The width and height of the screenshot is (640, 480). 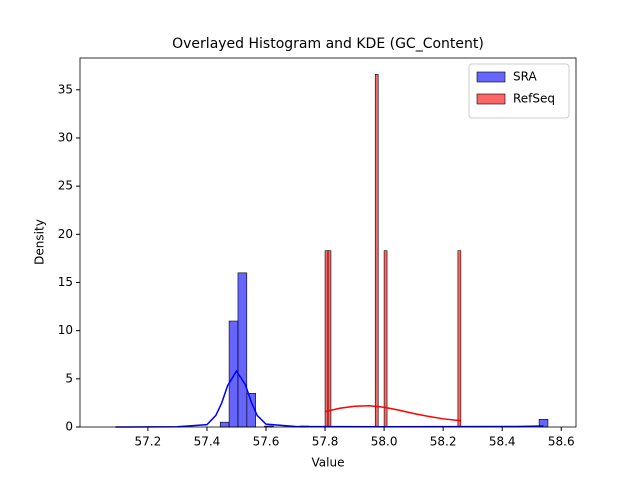 What do you see at coordinates (148, 442) in the screenshot?
I see `x-tick-label: 57.2` at bounding box center [148, 442].